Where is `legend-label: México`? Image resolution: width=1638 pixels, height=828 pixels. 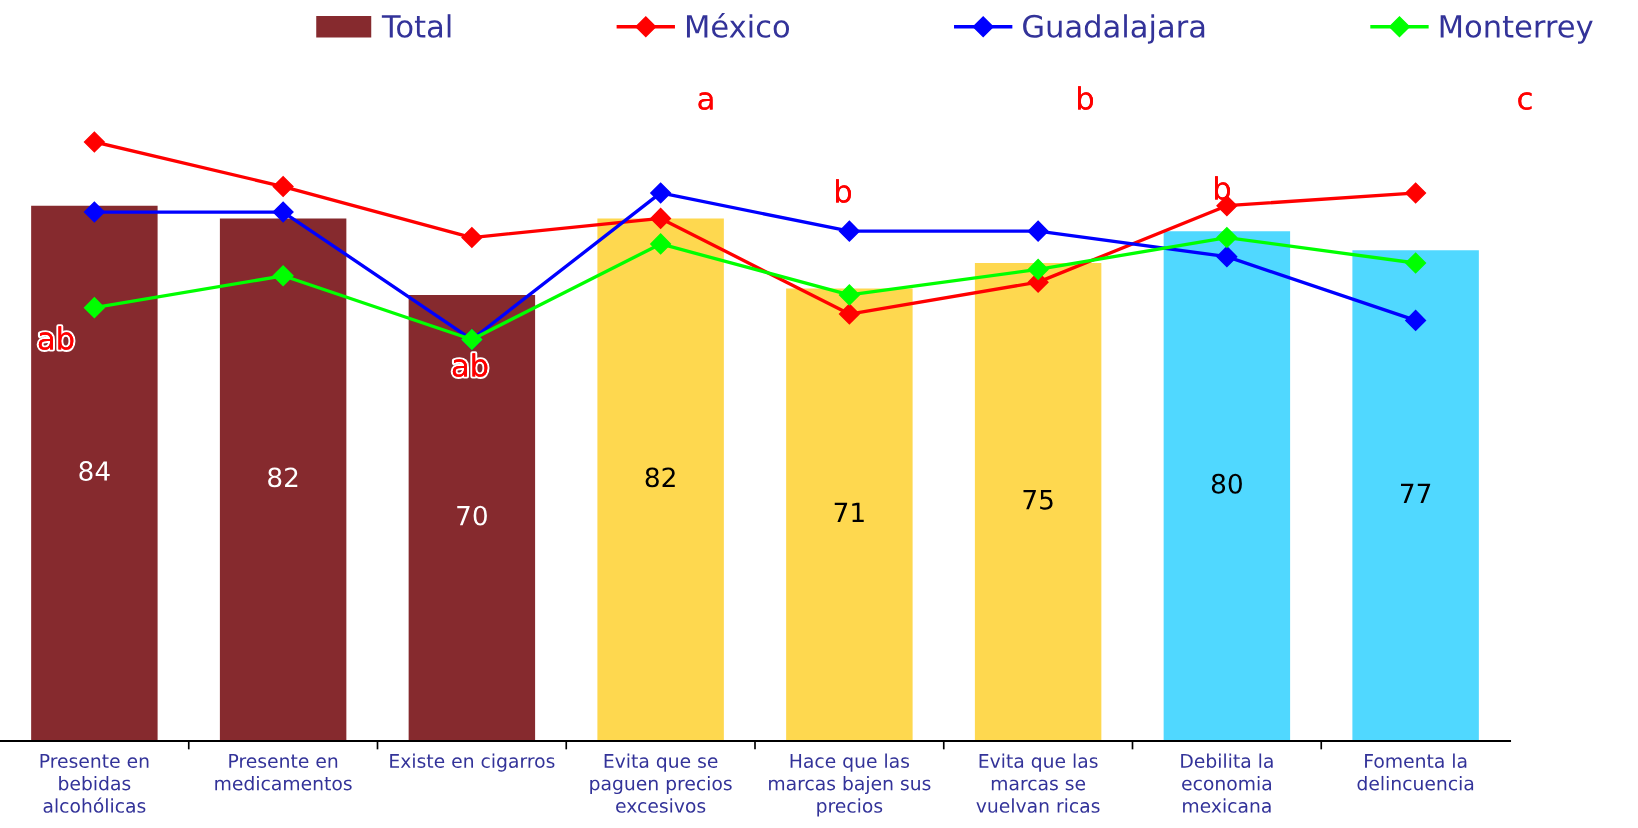 legend-label: México is located at coordinates (738, 25).